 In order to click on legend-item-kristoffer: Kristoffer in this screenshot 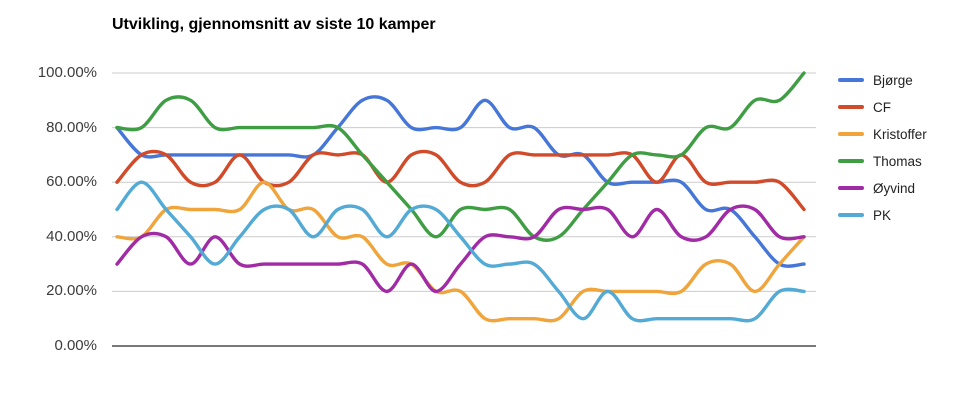, I will do `click(882, 134)`.